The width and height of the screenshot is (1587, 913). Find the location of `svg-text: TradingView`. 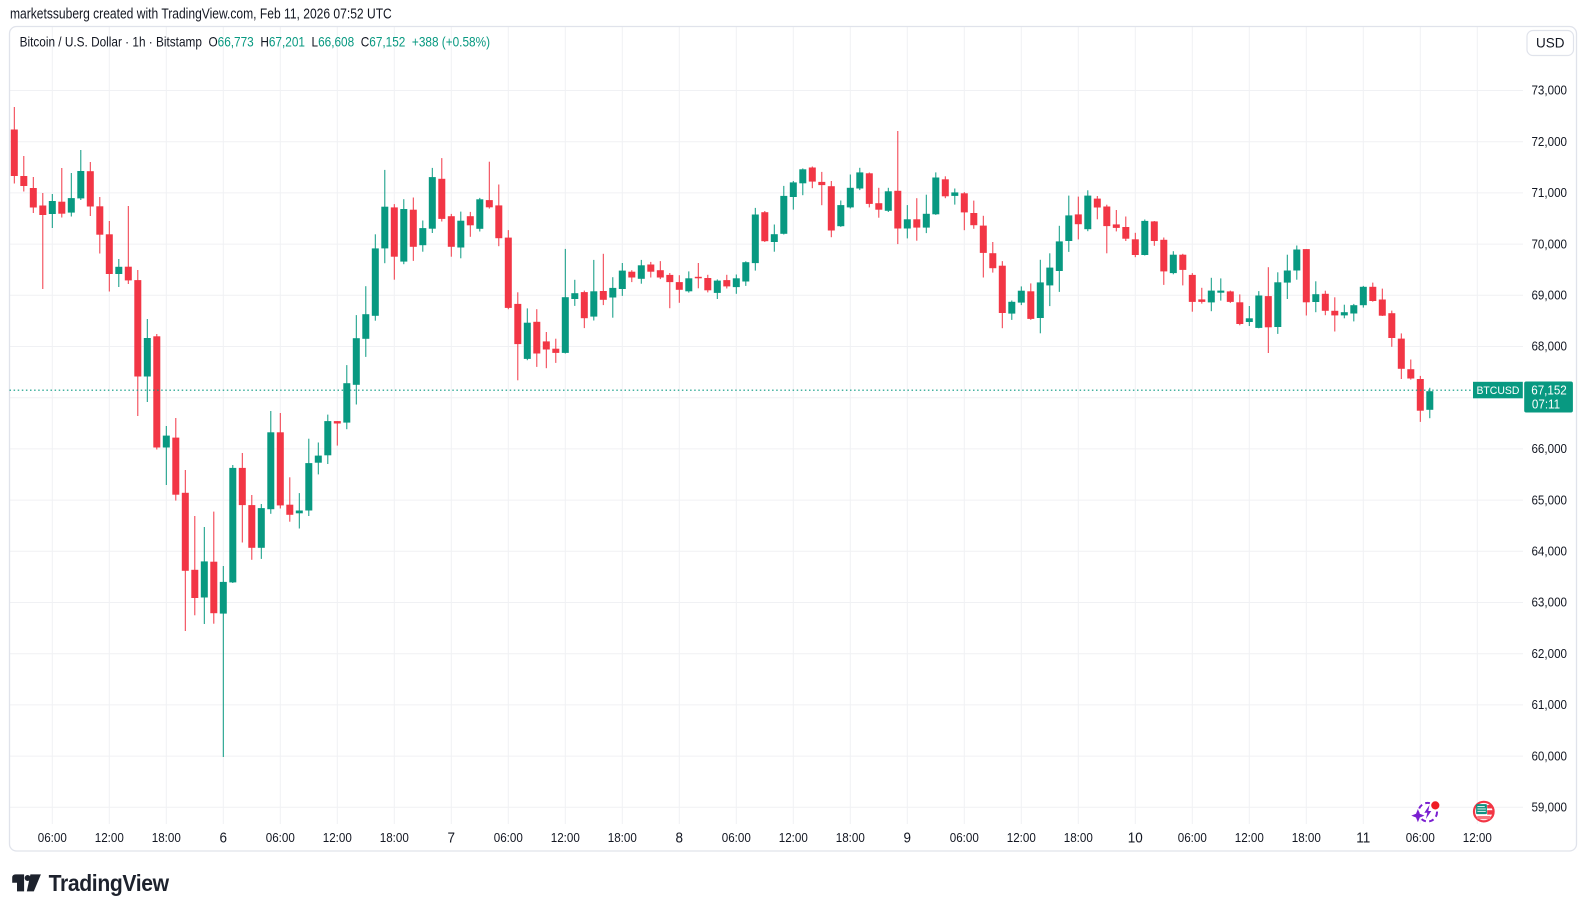

svg-text: TradingView is located at coordinates (109, 883).